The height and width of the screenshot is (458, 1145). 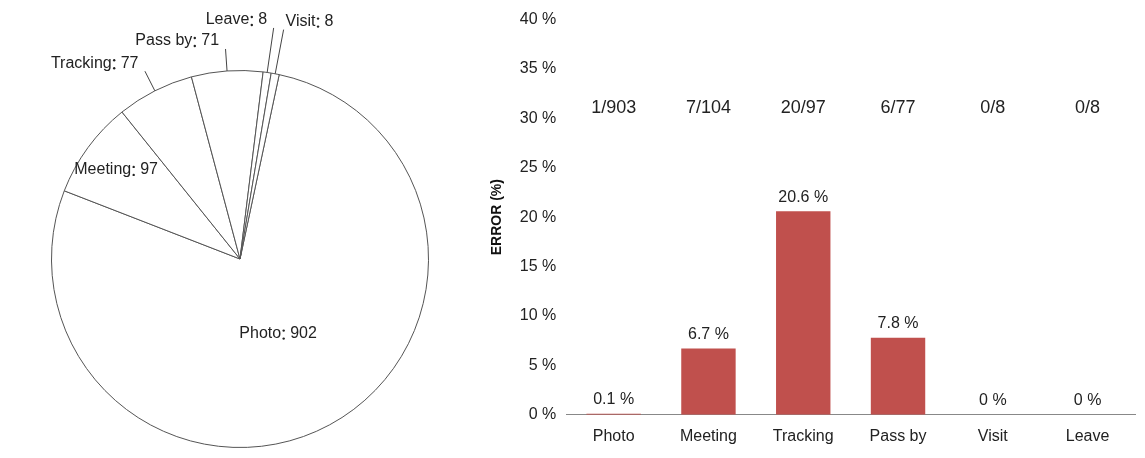 What do you see at coordinates (260, 333) in the screenshot?
I see `slice-label: Photo` at bounding box center [260, 333].